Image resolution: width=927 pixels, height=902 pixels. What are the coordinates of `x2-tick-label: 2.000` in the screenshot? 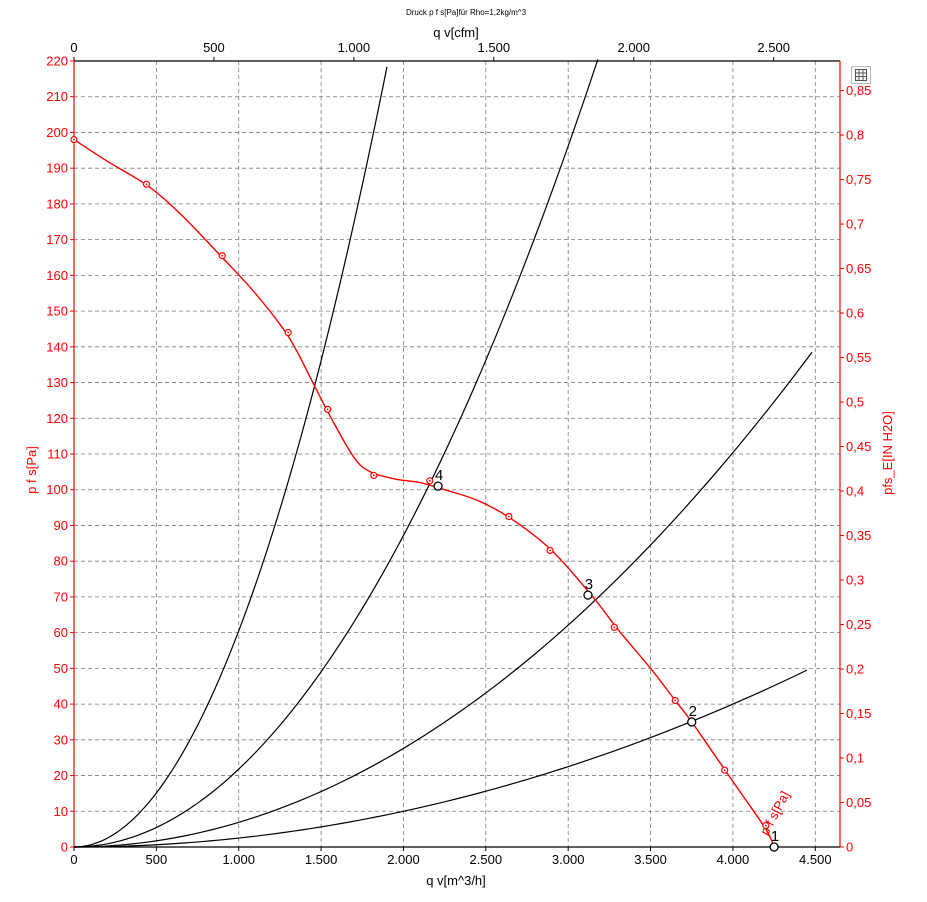 It's located at (633, 47).